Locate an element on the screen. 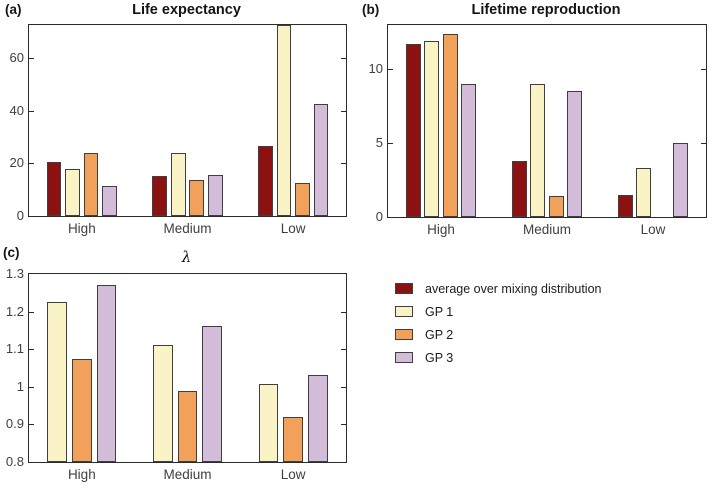 The image size is (709, 490). y-tick-label: 40 is located at coordinates (16, 110).